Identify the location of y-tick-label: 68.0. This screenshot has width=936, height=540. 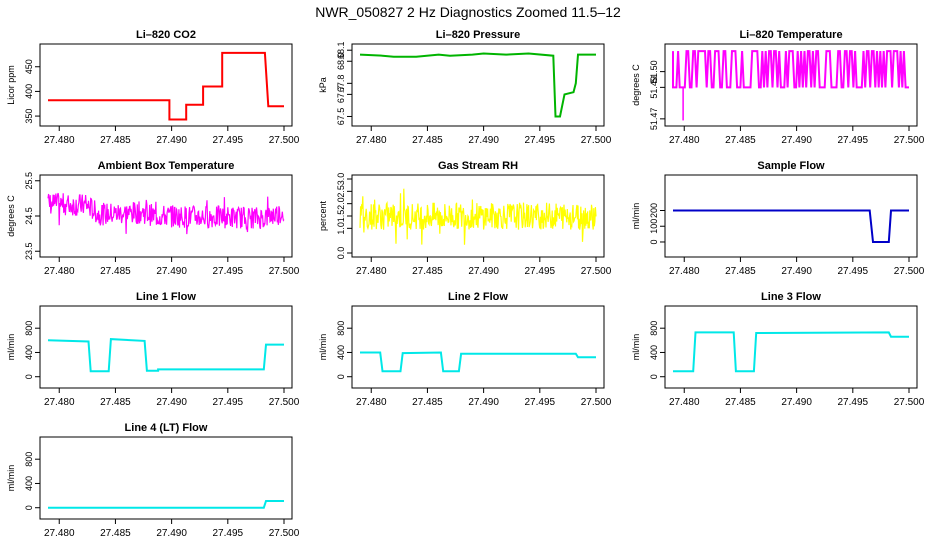
(341, 61).